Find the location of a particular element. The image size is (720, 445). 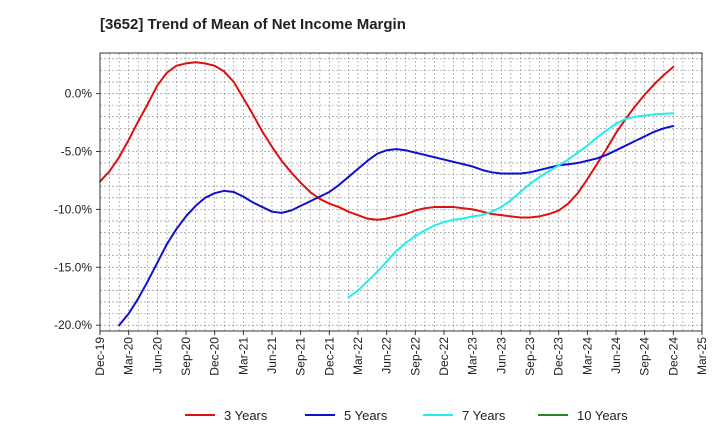

x-tick-label: Jun-24 is located at coordinates (616, 355).